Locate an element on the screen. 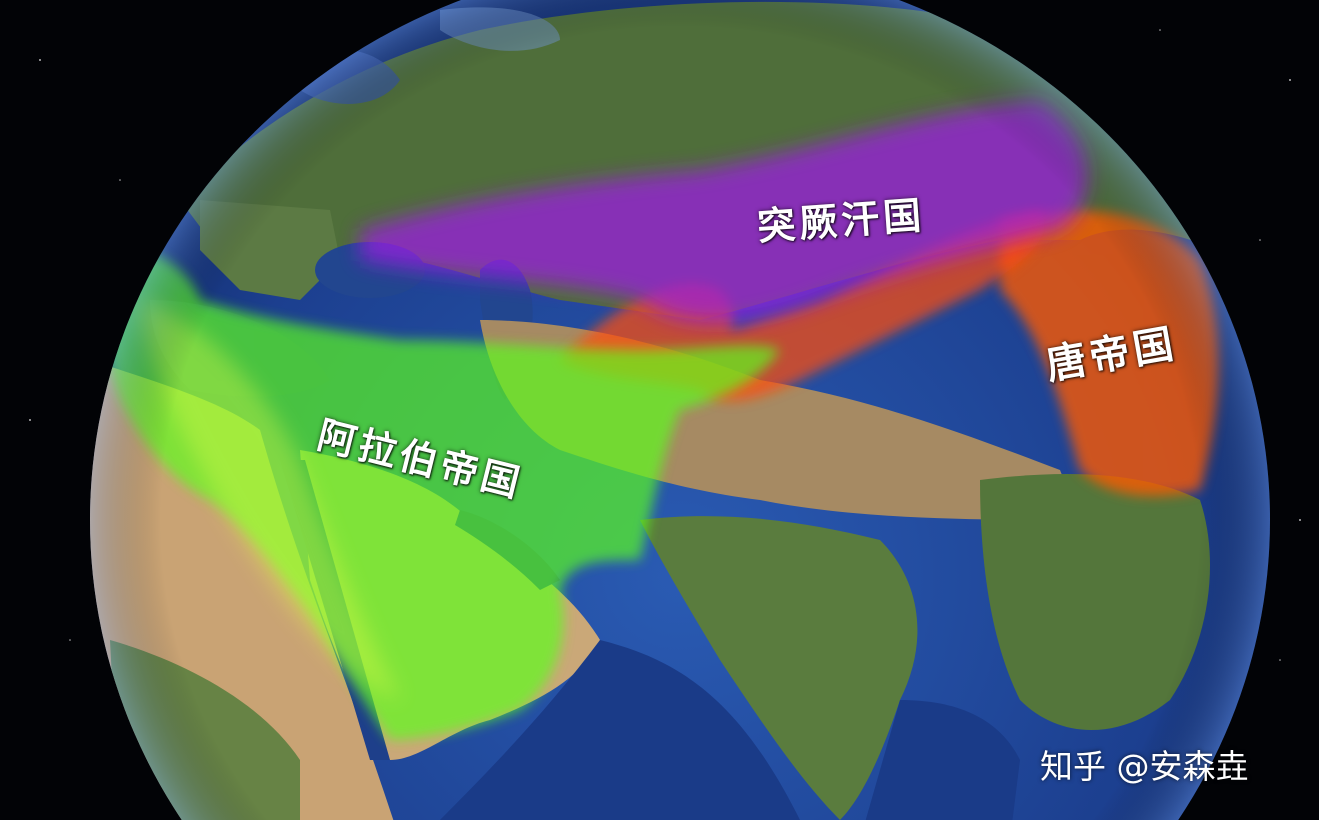 This screenshot has height=820, width=1319. turkic-khaganate-label: 突厥汗国 is located at coordinates (841, 220).